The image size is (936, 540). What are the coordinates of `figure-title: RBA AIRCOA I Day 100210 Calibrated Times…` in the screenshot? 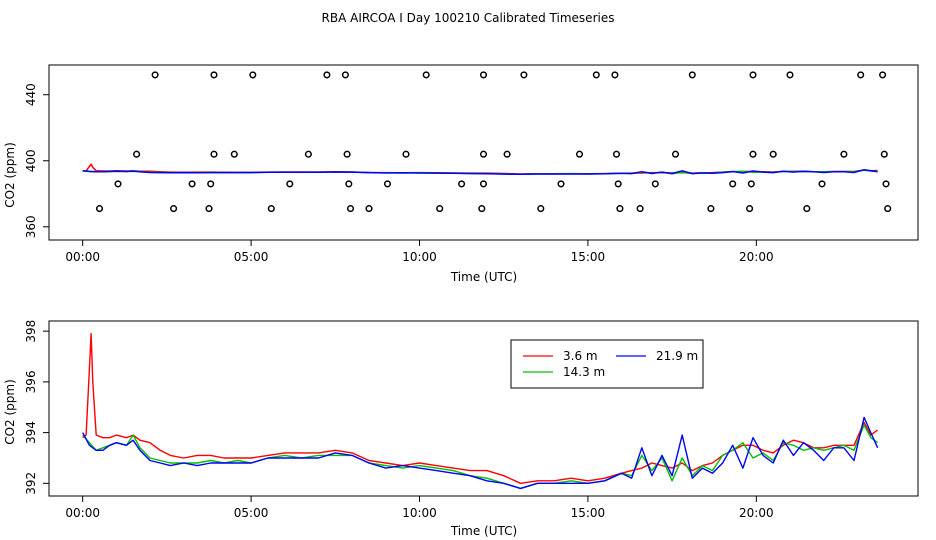 It's located at (468, 18).